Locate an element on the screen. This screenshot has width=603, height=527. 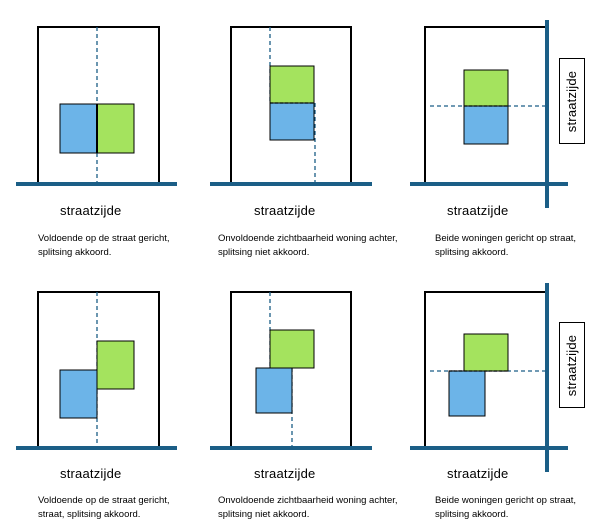
panel-4-street-label: straatzijde is located at coordinates (91, 473).